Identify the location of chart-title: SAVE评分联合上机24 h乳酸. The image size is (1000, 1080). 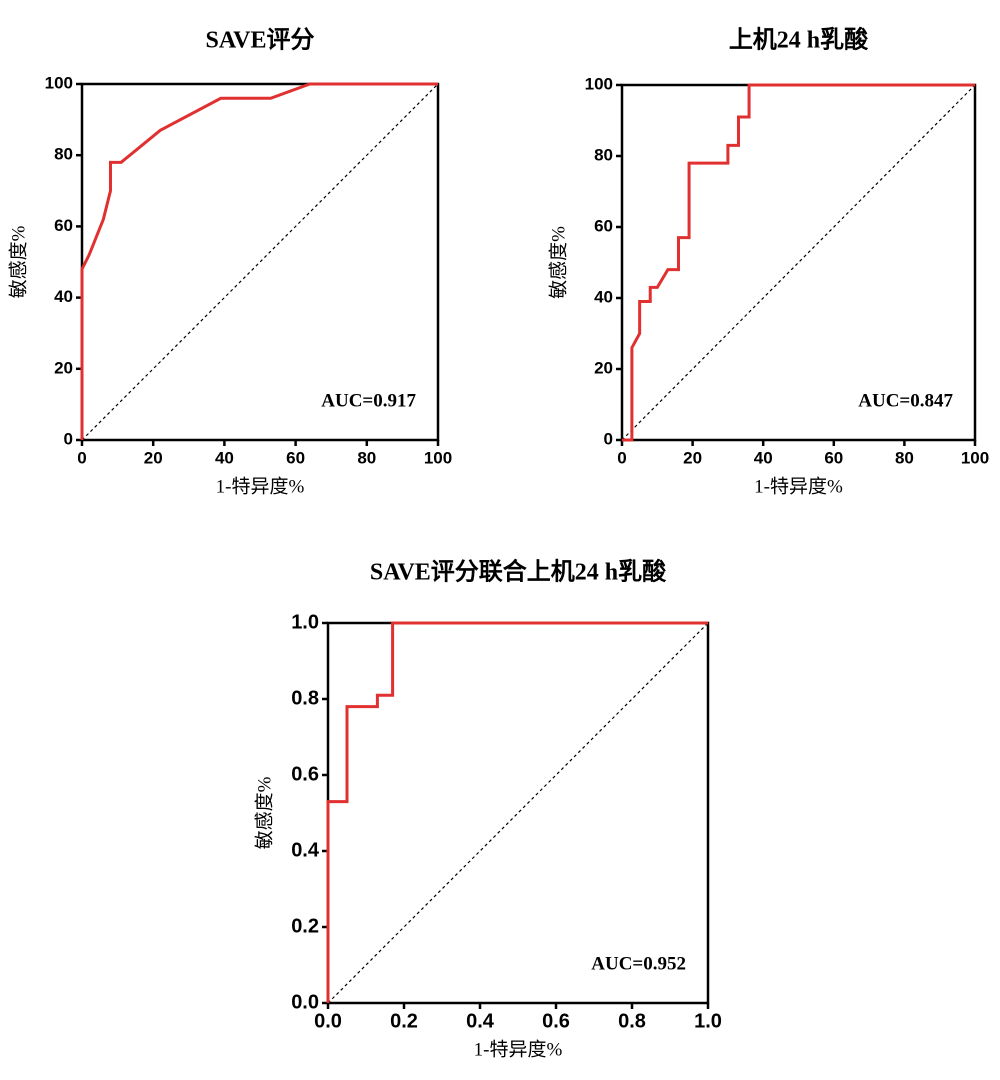
(518, 572).